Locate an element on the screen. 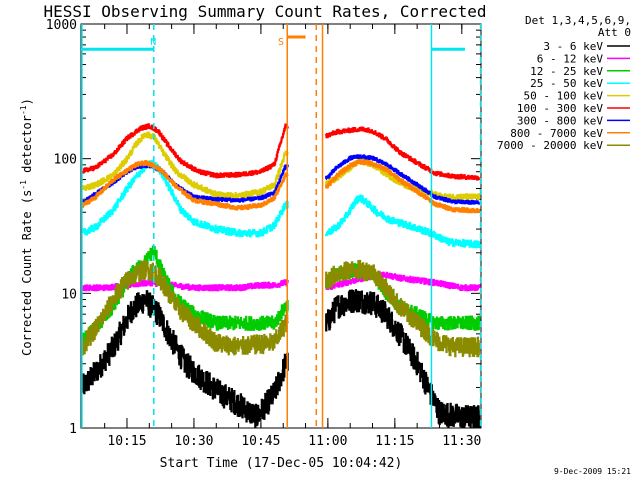 This screenshot has height=480, width=640. y-axis-label-part: detector is located at coordinates (27, 147).